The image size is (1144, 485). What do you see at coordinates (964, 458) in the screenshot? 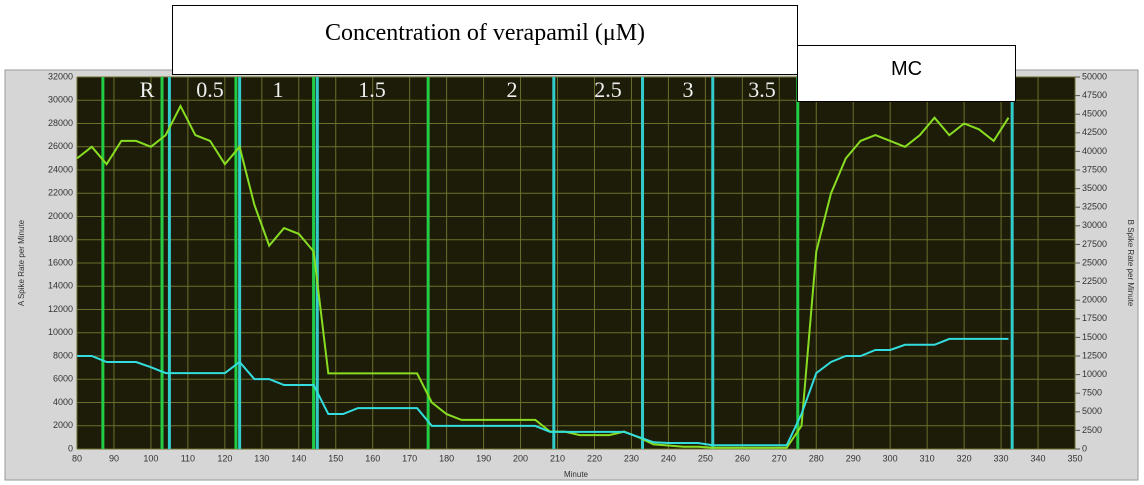
I see `x-tick-label: 320` at bounding box center [964, 458].